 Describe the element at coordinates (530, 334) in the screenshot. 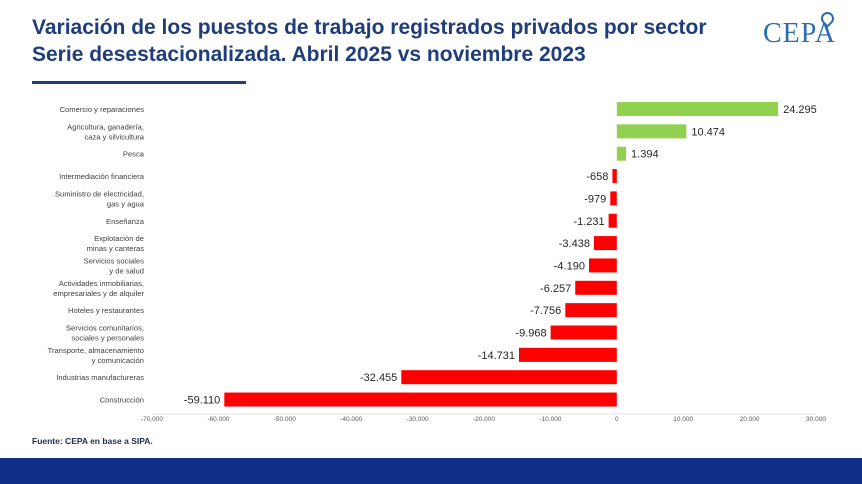

I see `data-label: -9.968` at that location.